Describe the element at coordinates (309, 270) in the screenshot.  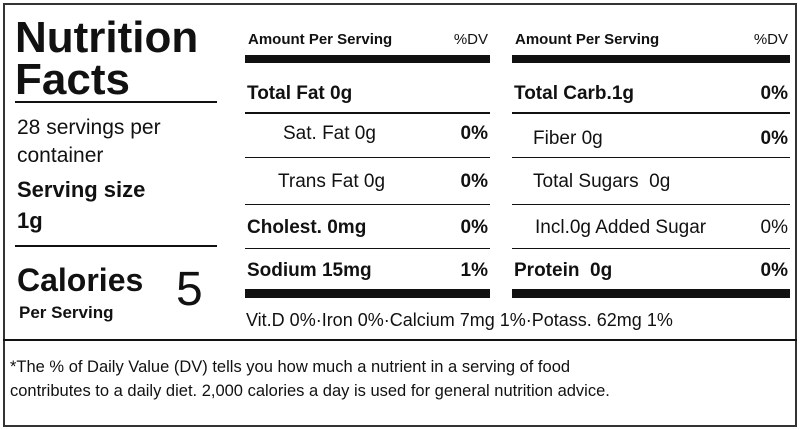
I see `nutrient: Sodium 15mg` at that location.